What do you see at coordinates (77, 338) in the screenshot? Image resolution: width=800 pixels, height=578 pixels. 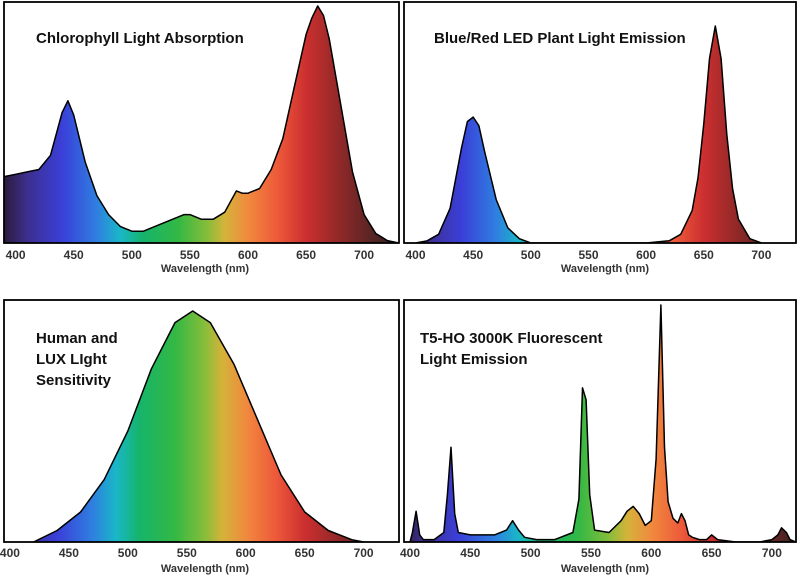 I see `chart-title-line-1: Human and` at bounding box center [77, 338].